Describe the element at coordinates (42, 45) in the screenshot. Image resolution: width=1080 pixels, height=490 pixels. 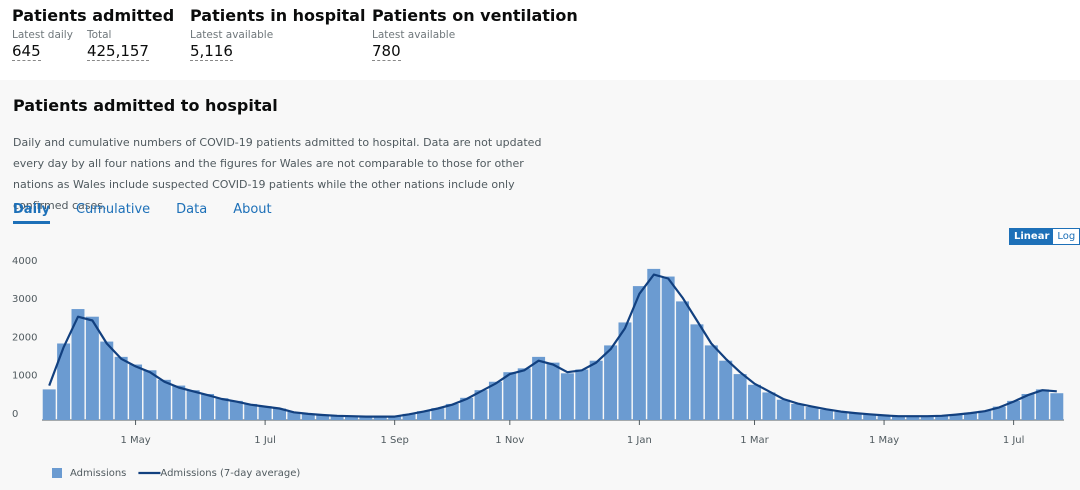
I see `headline-stat: Latest daily 645` at that location.